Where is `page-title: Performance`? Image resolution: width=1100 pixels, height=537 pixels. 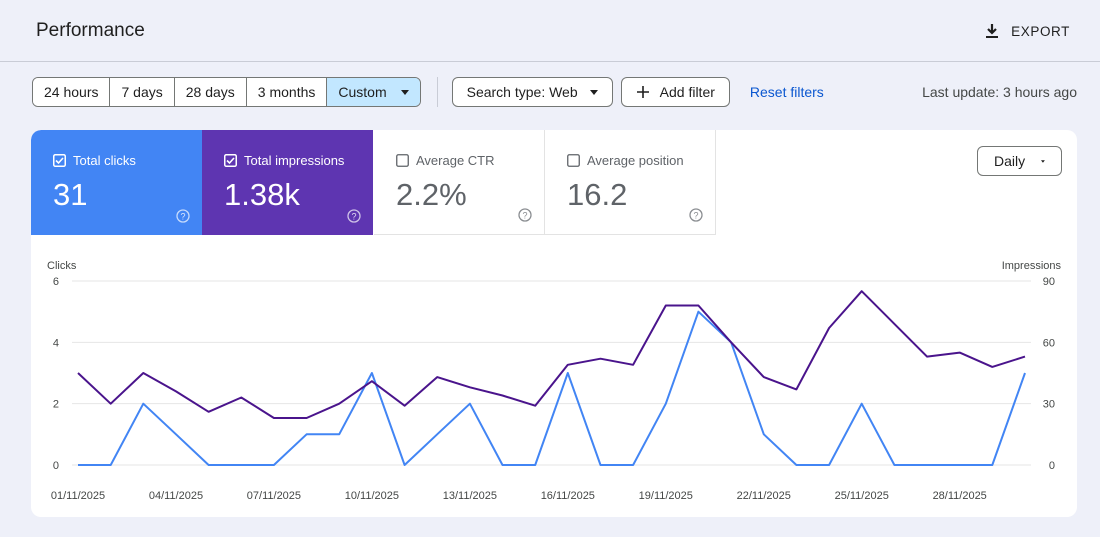 page-title: Performance is located at coordinates (90, 30).